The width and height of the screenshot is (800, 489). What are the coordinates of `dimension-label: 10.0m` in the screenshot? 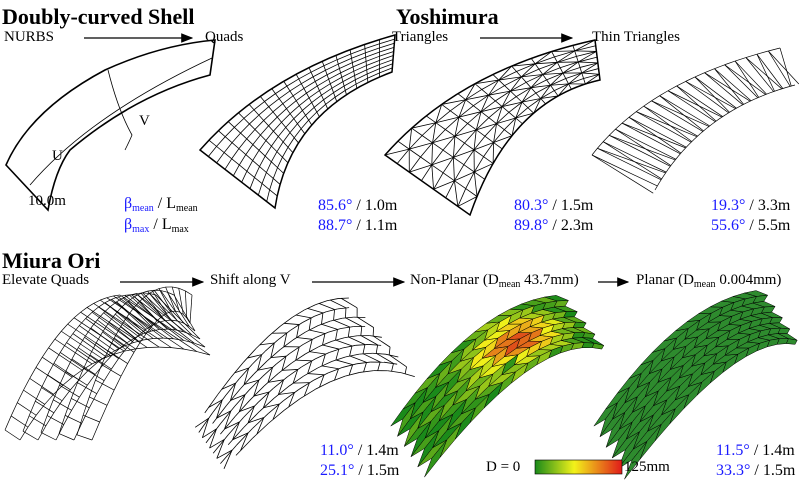 It's located at (47, 201).